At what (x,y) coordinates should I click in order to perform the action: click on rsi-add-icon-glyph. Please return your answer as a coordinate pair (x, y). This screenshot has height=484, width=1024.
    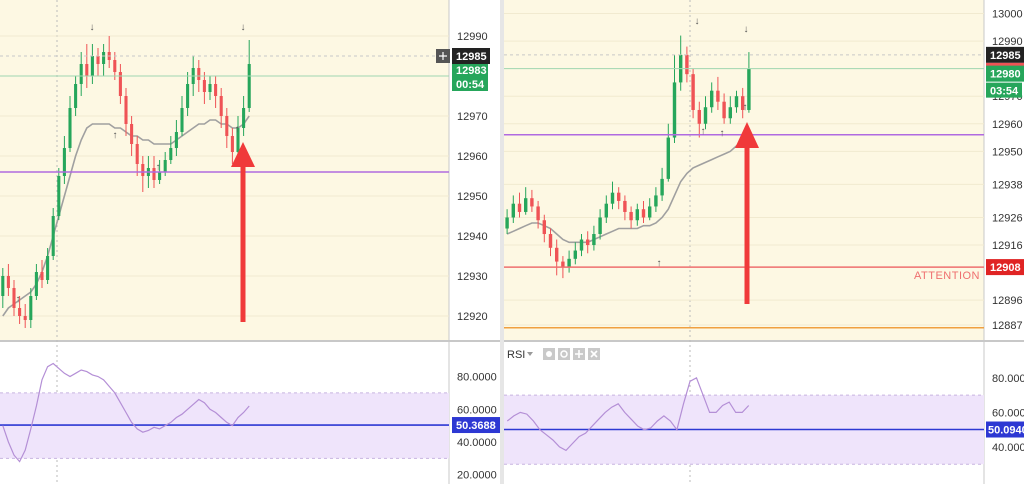
    Looking at the image, I should click on (579, 354).